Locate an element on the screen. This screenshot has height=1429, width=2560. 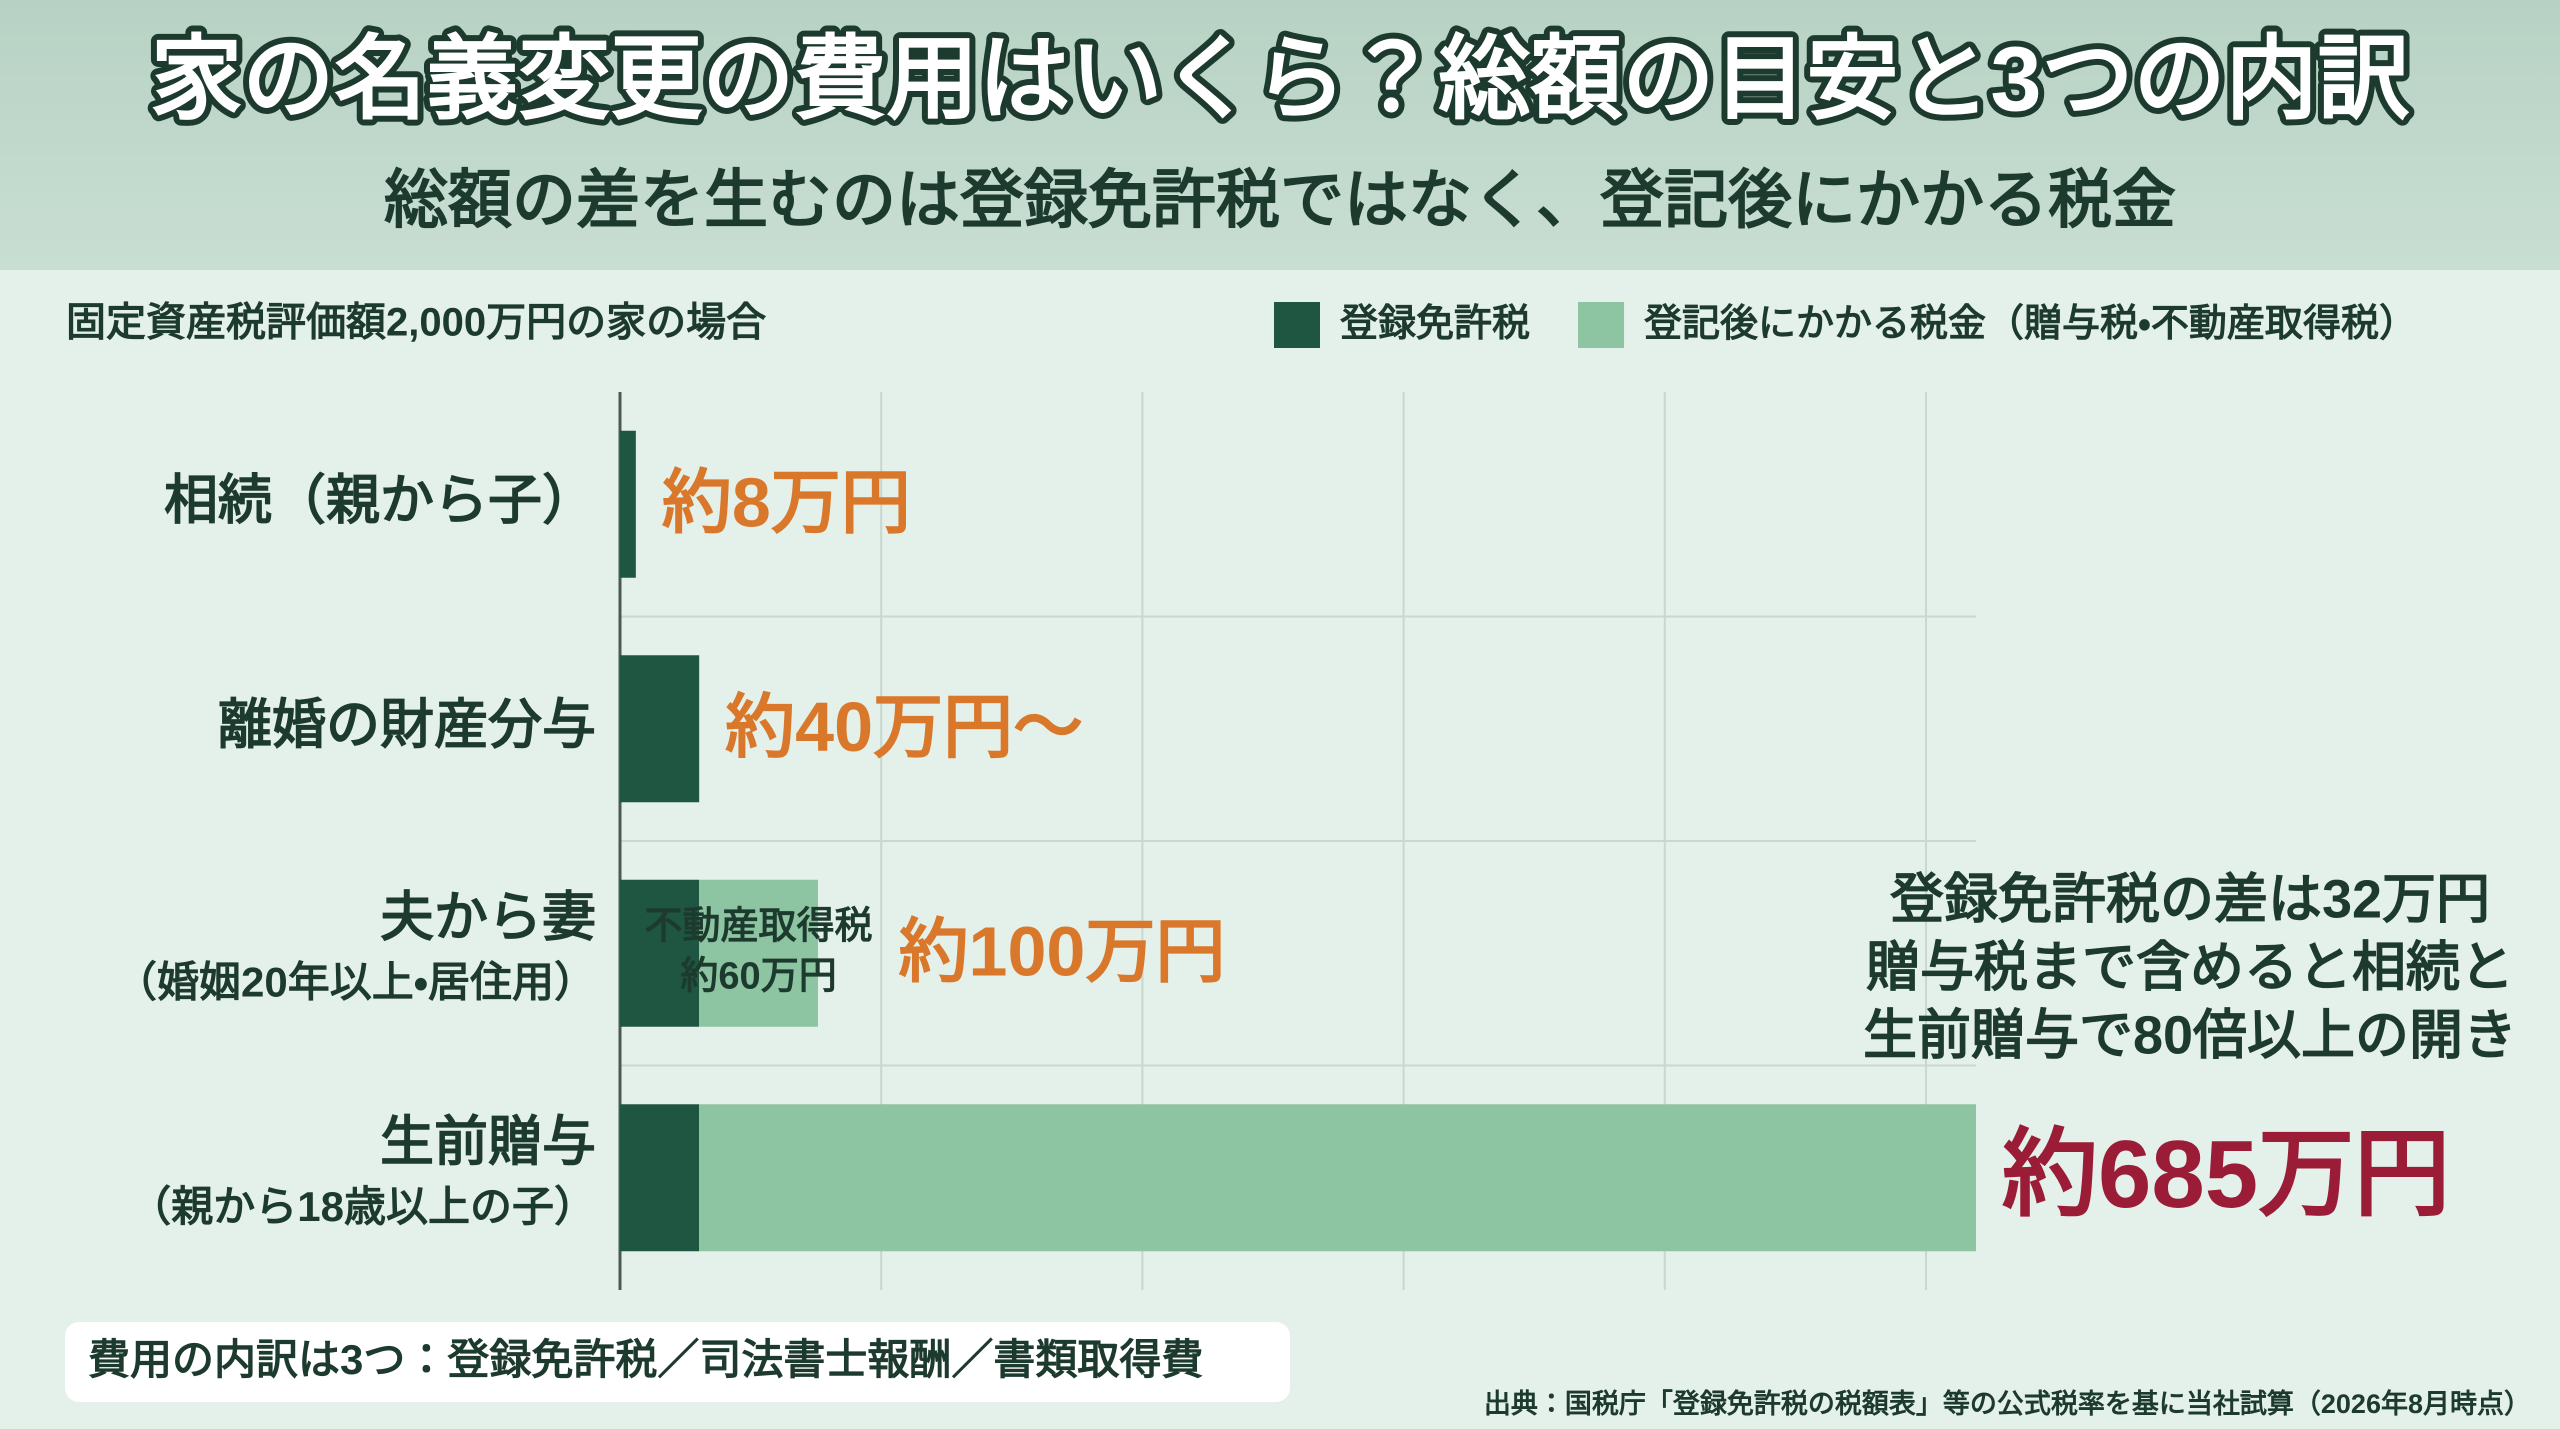
category-note: （婚姻20年以上・居住用） is located at coordinates (355, 981).